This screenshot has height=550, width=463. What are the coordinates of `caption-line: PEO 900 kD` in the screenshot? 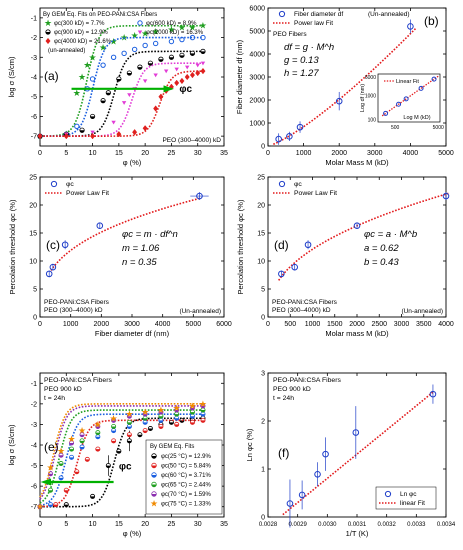 It's located at (63, 389).